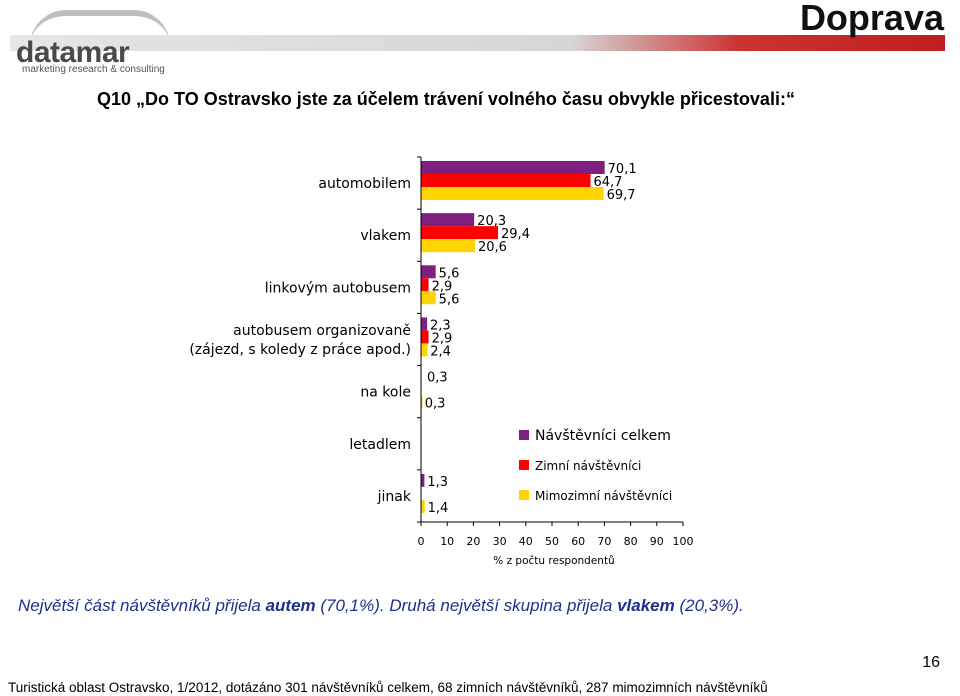 The width and height of the screenshot is (960, 696). Describe the element at coordinates (603, 496) in the screenshot. I see `legend-label: Mimozimní návštěvníci` at that location.